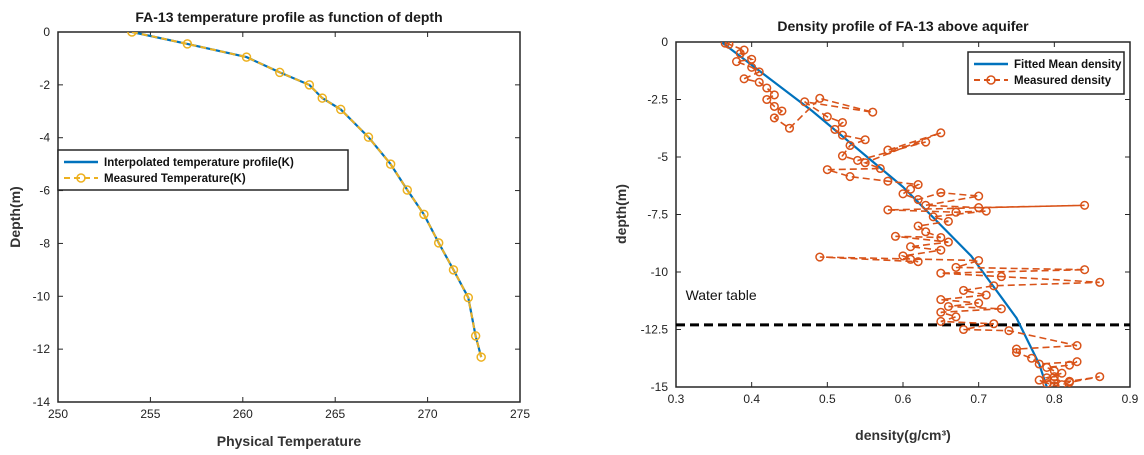 Image resolution: width=1144 pixels, height=455 pixels. I want to click on x-tick-label: 0.4, so click(751, 399).